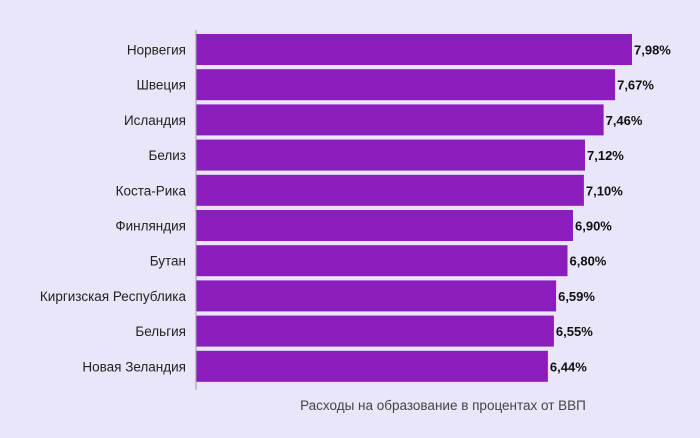 This screenshot has height=438, width=700. I want to click on value-label: 6,55%, so click(574, 331).